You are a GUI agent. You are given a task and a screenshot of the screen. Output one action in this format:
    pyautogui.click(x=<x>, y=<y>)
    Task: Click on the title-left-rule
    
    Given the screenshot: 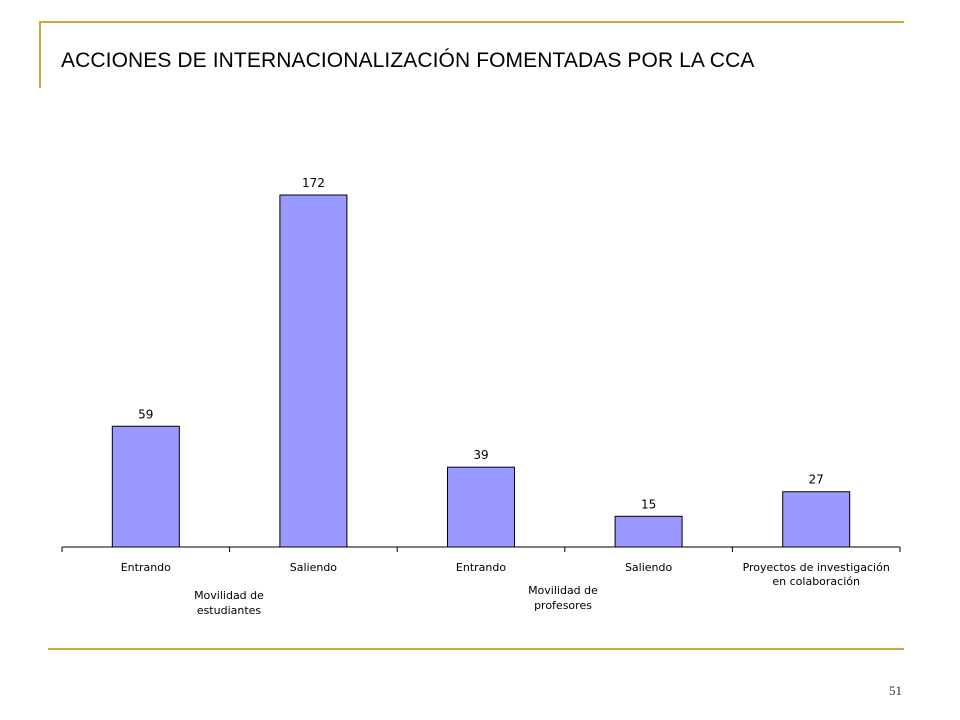 What is the action you would take?
    pyautogui.click(x=40, y=54)
    